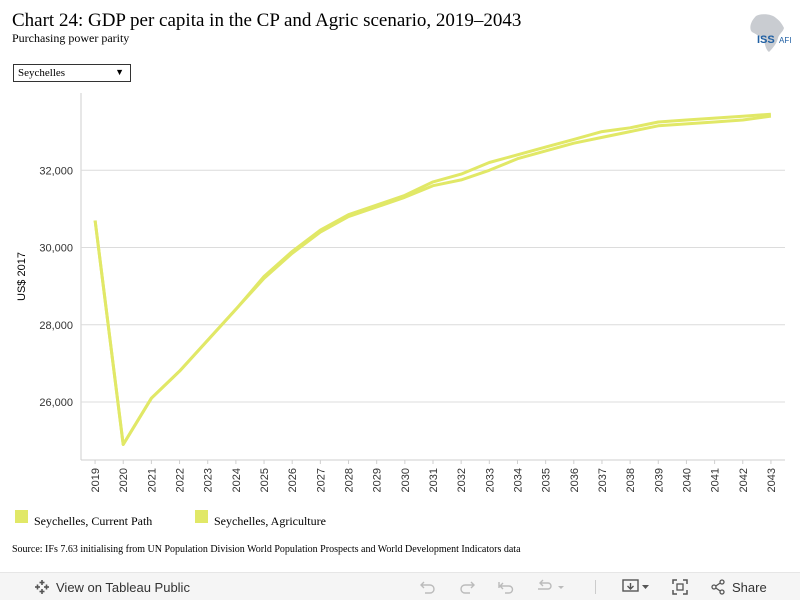 This screenshot has height=601, width=800. I want to click on share-label: Share, so click(749, 587).